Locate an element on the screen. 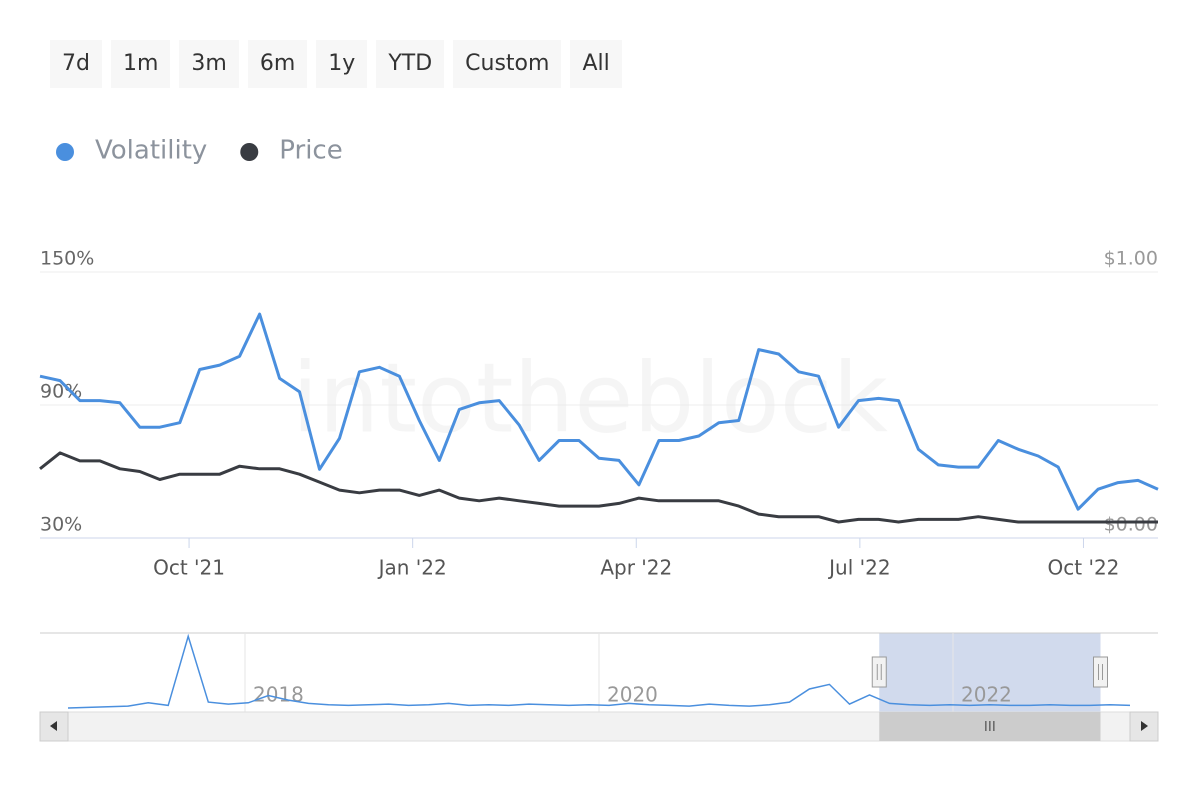  x-tick-label: 2018 is located at coordinates (278, 695).